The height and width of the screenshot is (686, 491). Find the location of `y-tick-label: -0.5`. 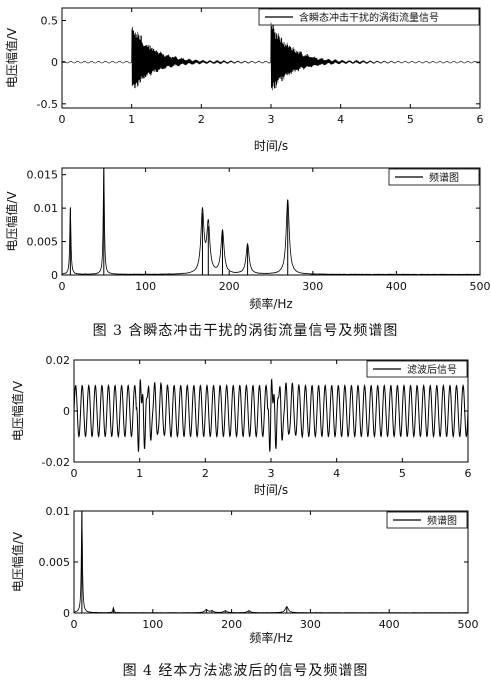

y-tick-label: -0.5 is located at coordinates (47, 104).